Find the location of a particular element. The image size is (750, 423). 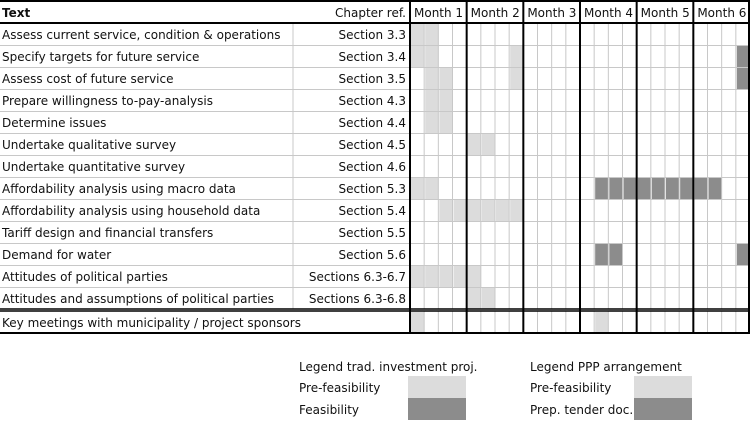

task-label: Determine issues is located at coordinates (54, 123).